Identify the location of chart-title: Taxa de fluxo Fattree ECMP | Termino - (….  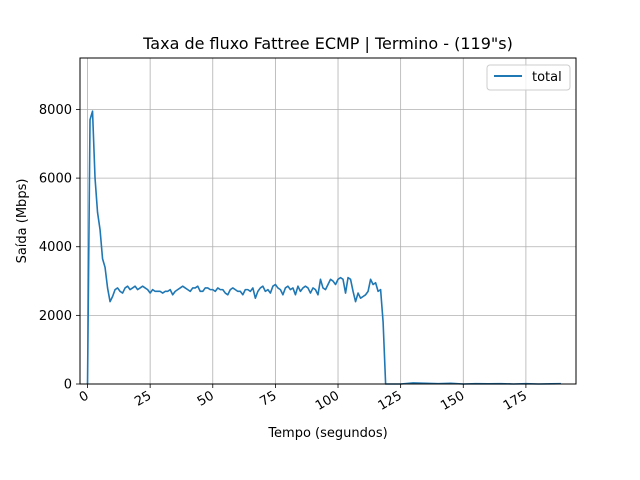
(327, 43).